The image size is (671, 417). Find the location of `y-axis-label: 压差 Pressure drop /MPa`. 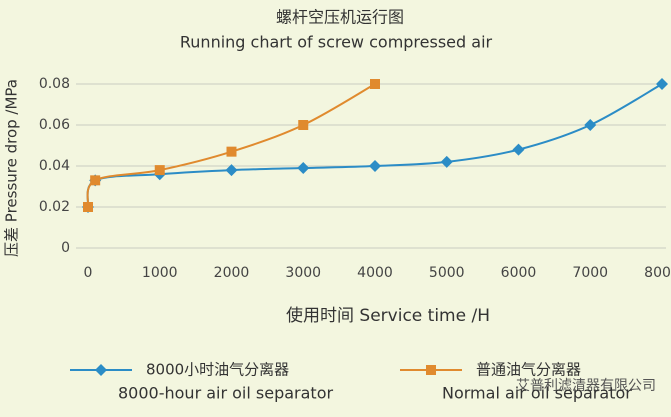

y-axis-label: 压差 Pressure drop /MPa is located at coordinates (12, 168).